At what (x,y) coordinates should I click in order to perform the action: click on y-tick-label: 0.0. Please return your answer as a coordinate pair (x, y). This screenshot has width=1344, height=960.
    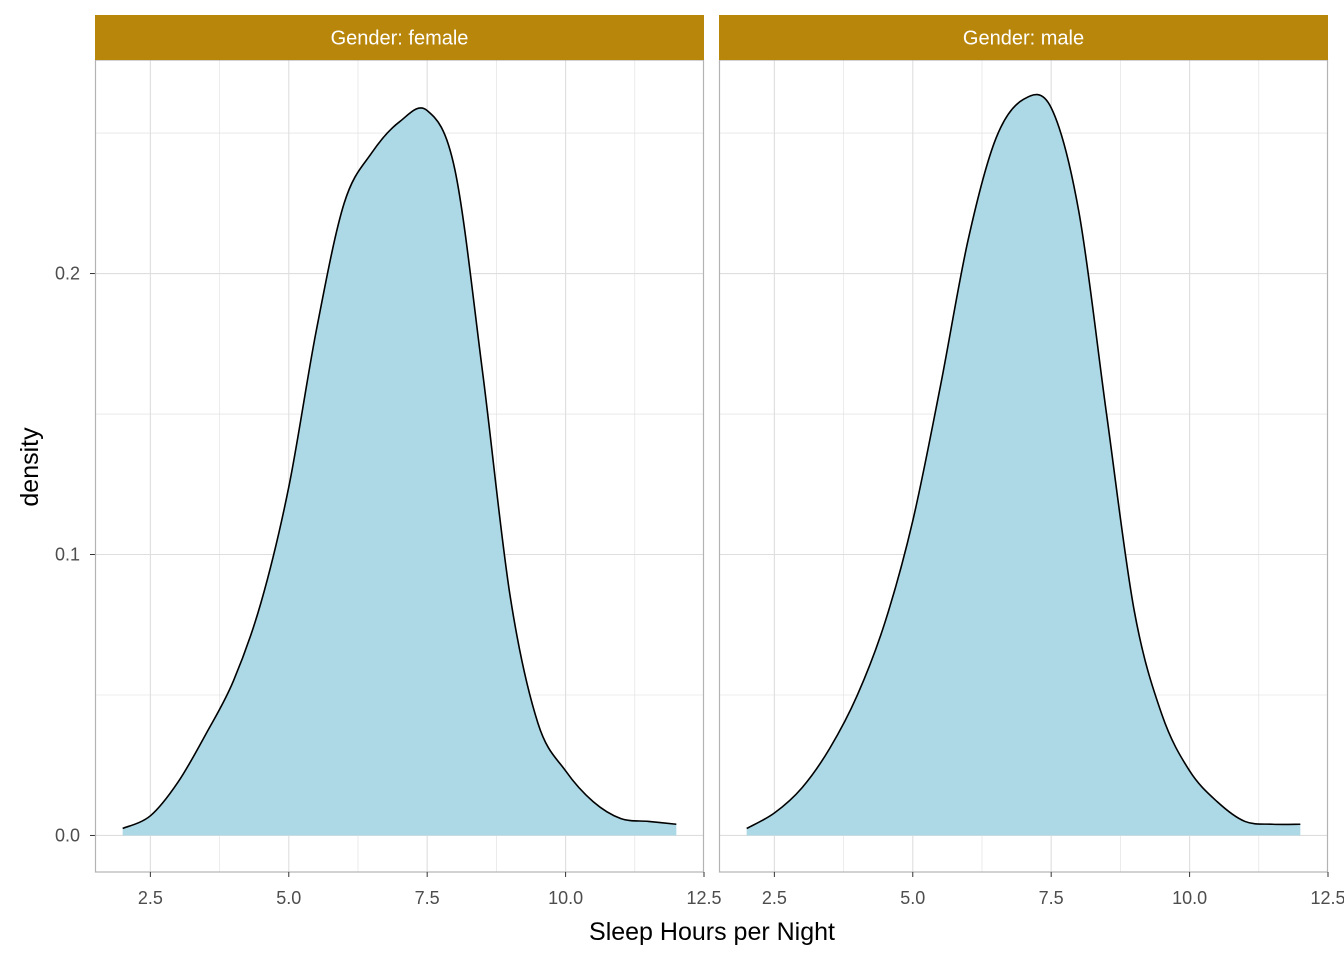
    Looking at the image, I should click on (67, 835).